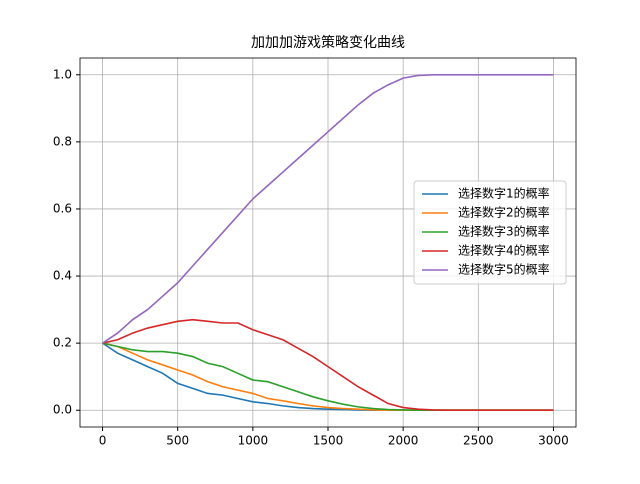 This screenshot has width=640, height=484. Describe the element at coordinates (328, 365) in the screenshot. I see `series-line` at that location.